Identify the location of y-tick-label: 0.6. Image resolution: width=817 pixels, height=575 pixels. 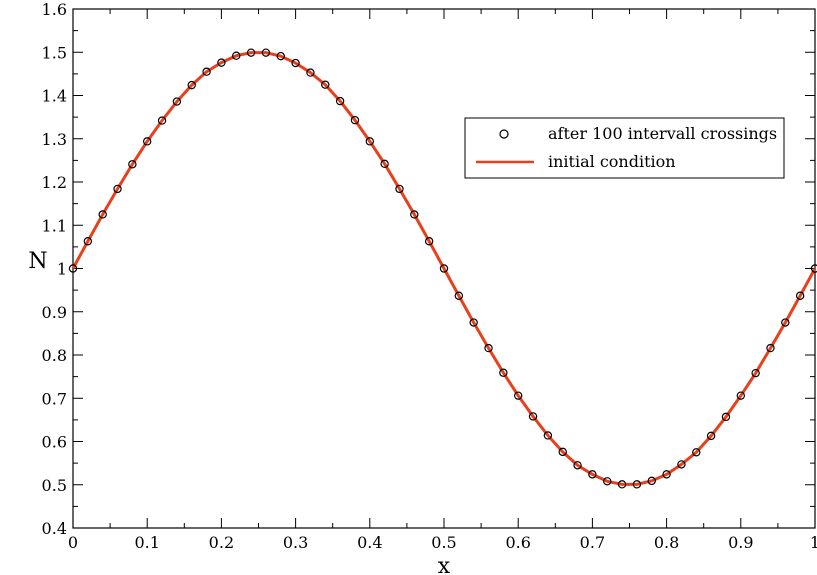
(54, 442).